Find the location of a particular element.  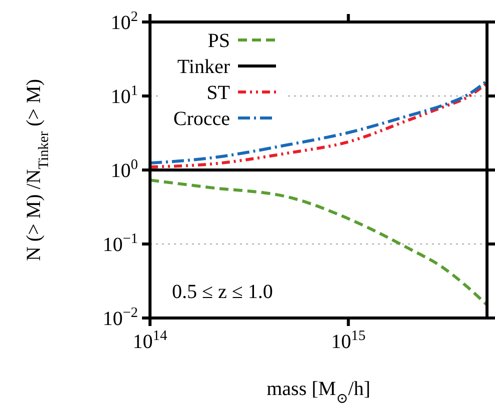

y-tick-label: 10$^{0}$ is located at coordinates (124, 169).